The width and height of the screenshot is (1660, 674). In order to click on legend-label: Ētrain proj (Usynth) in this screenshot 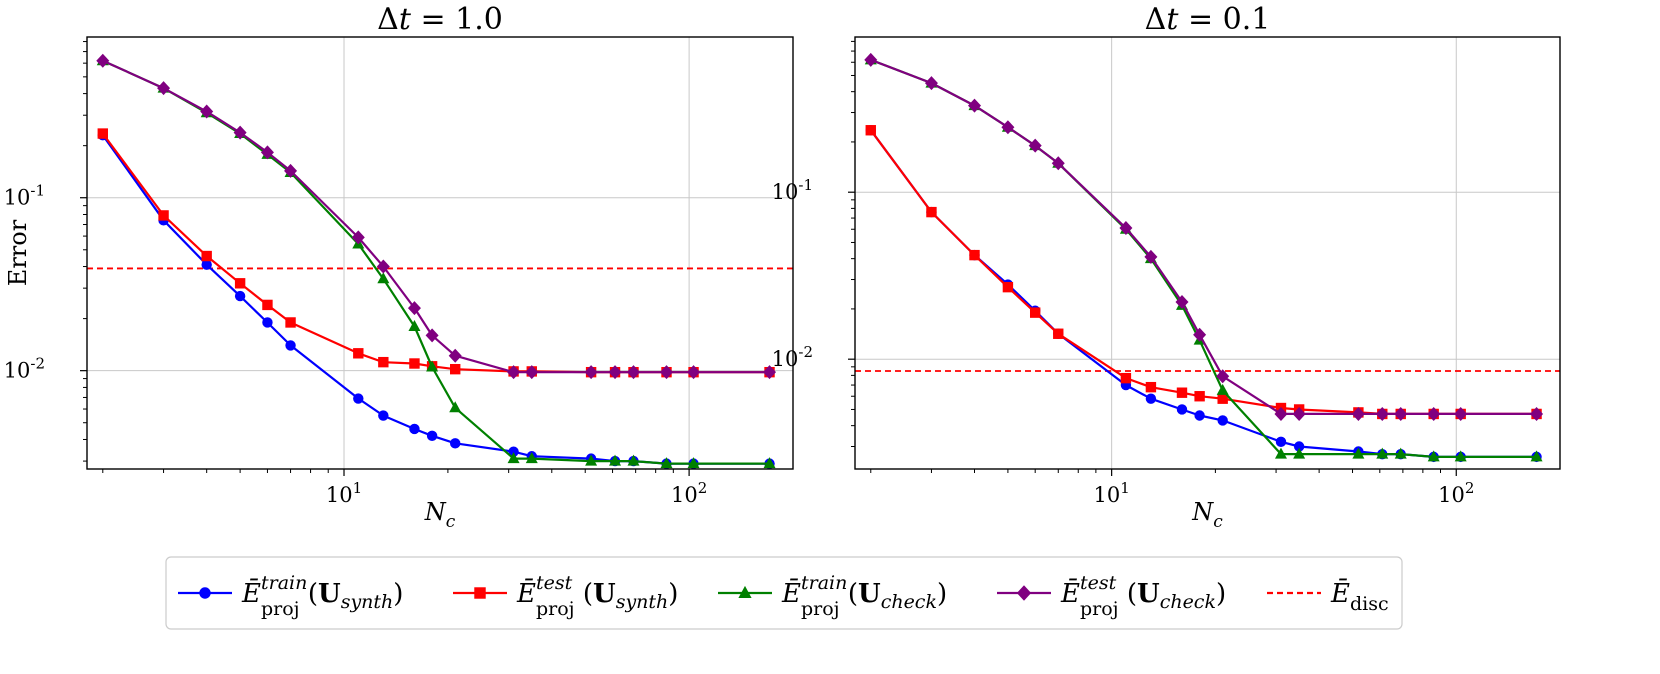, I will do `click(322, 596)`.